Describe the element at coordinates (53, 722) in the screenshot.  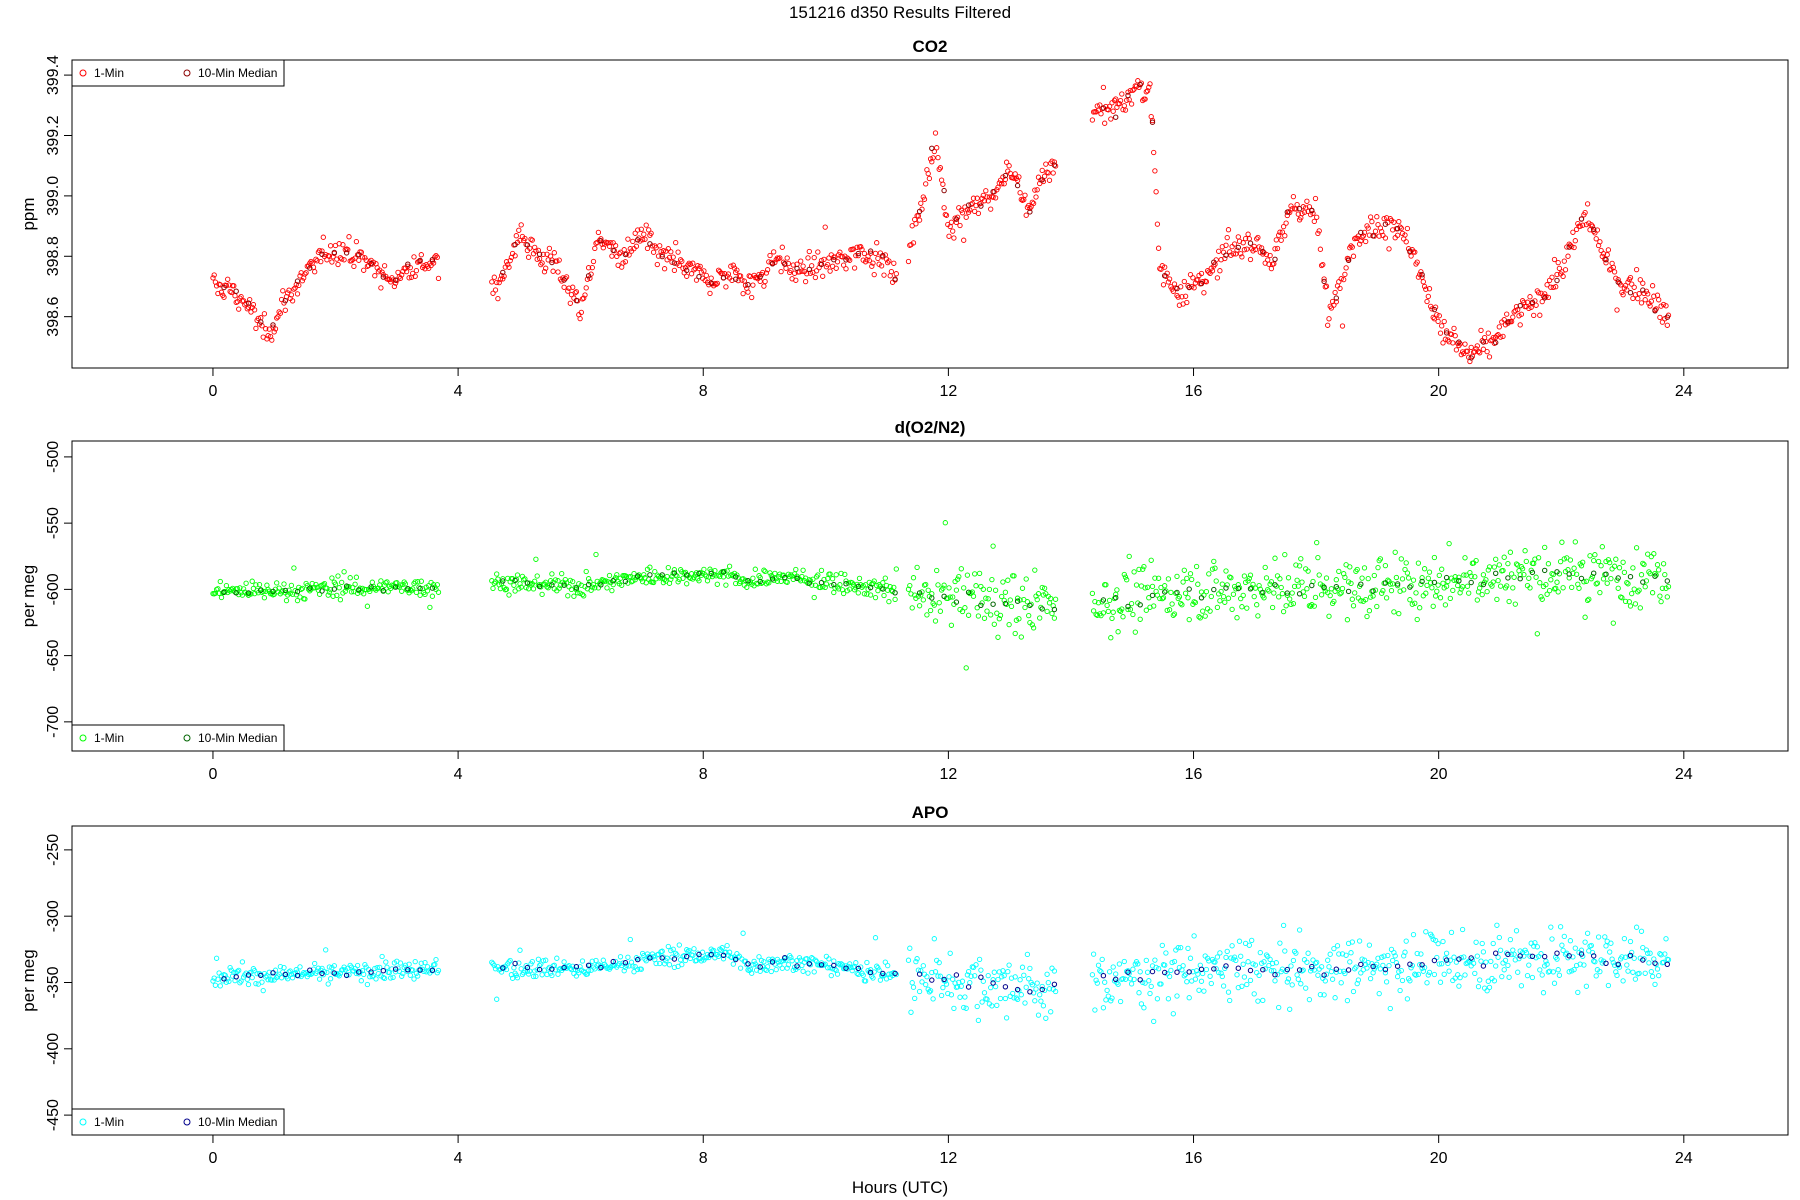
I see `y-tick-label: -700` at that location.